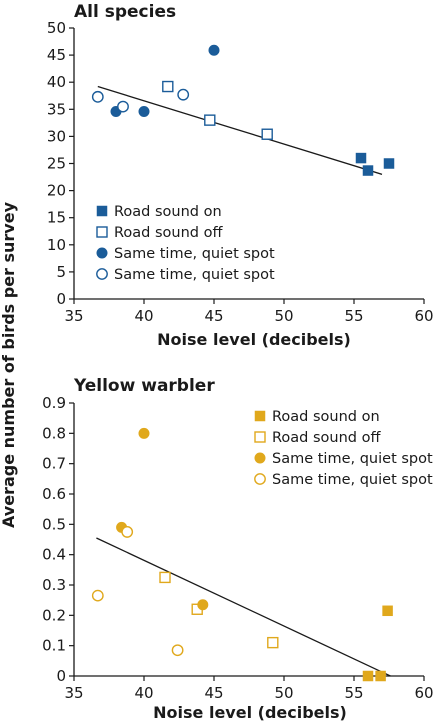 The height and width of the screenshot is (724, 445). Describe the element at coordinates (61, 272) in the screenshot. I see `y-tick-label: 5` at that location.